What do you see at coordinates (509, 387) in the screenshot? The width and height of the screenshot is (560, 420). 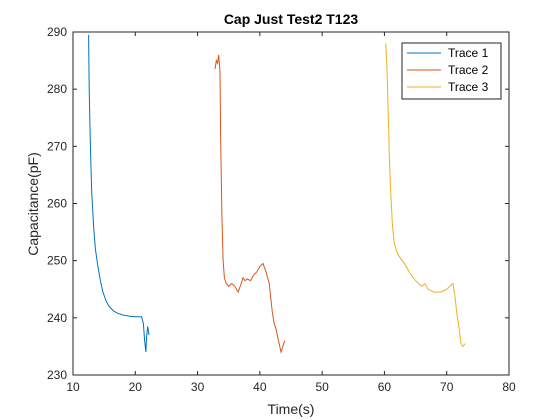 I see `x-tick-label: 80` at bounding box center [509, 387].